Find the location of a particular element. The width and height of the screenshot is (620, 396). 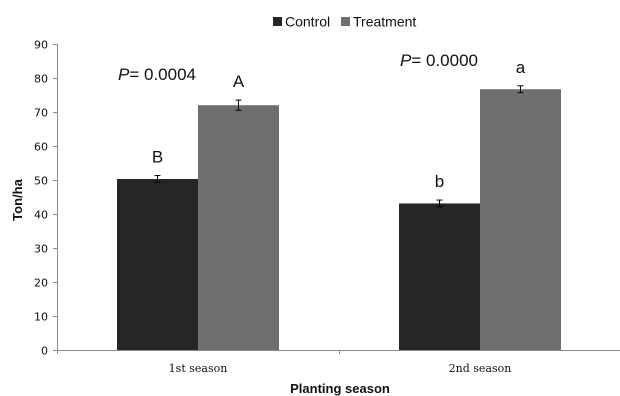

x-category-label: 1st season is located at coordinates (198, 368).